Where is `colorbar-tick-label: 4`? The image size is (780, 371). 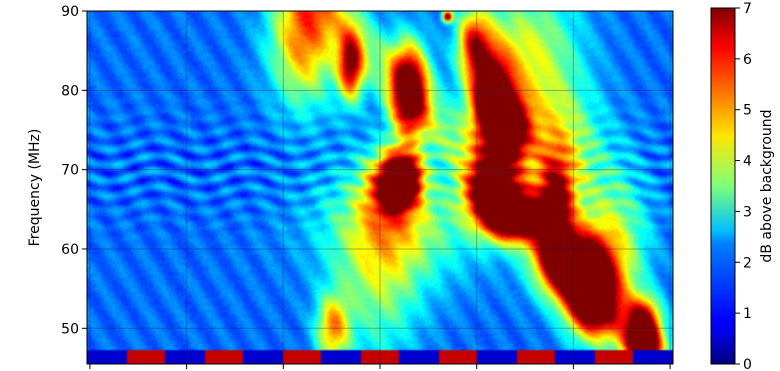 colorbar-tick-label: 4 is located at coordinates (747, 162).